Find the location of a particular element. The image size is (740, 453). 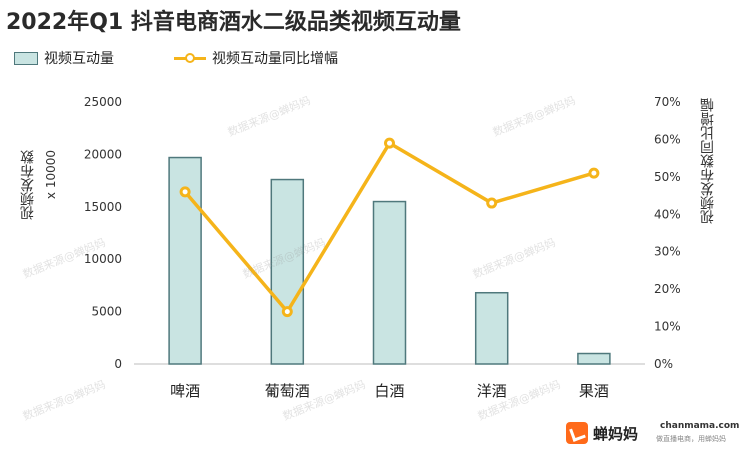

y-right-tick-label: 70% is located at coordinates (667, 102).